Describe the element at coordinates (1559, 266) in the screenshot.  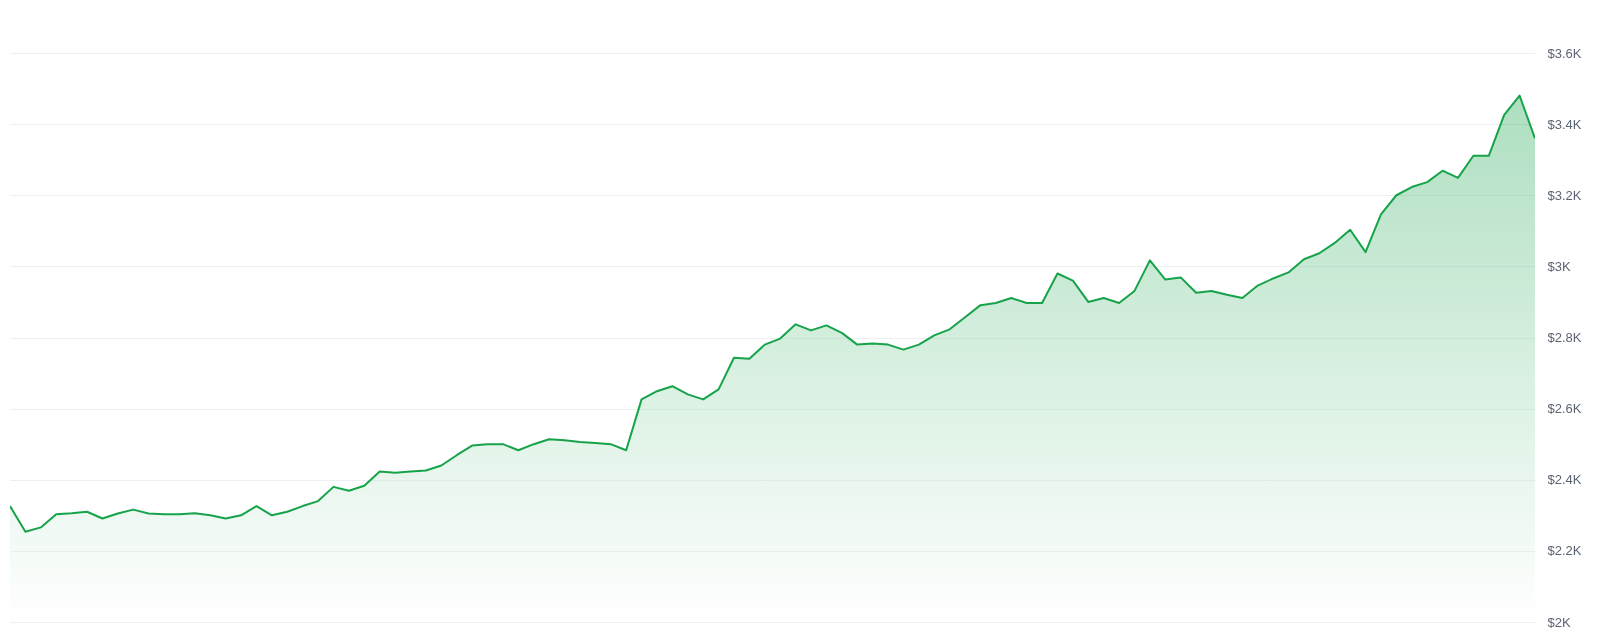
I see `y-tick-label: $3K` at that location.